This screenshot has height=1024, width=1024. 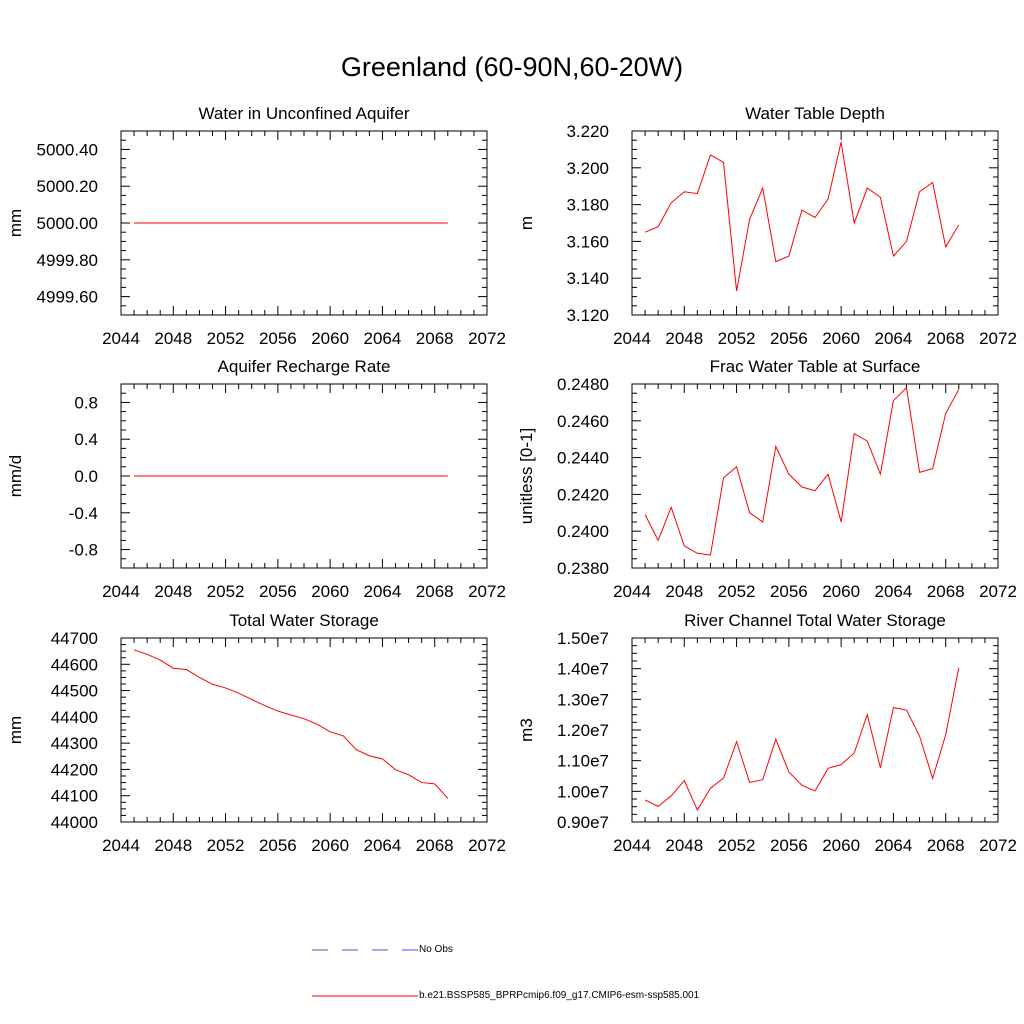 What do you see at coordinates (512, 67) in the screenshot?
I see `figure-title: Greenland (60-90N,60-20W)` at bounding box center [512, 67].